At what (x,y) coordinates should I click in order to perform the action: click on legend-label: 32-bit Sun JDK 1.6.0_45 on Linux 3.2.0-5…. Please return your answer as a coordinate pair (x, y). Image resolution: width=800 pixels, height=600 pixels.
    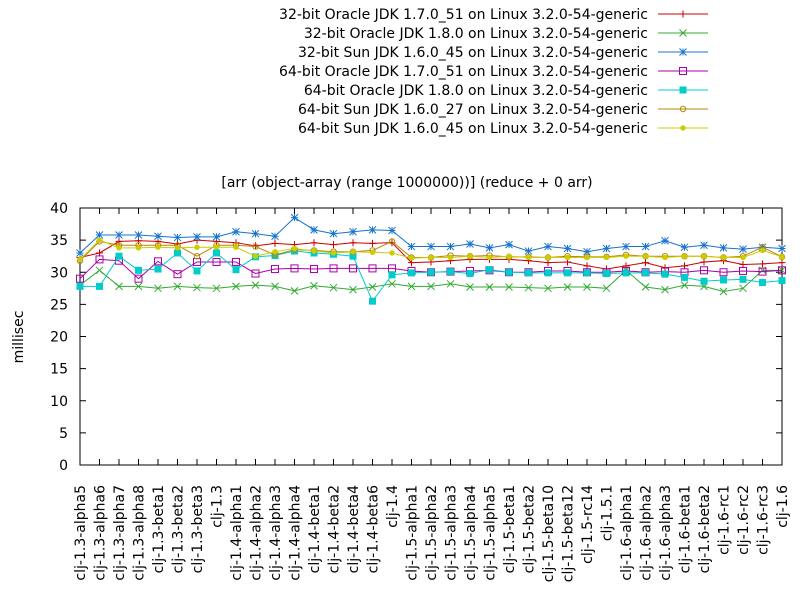
    Looking at the image, I should click on (473, 53).